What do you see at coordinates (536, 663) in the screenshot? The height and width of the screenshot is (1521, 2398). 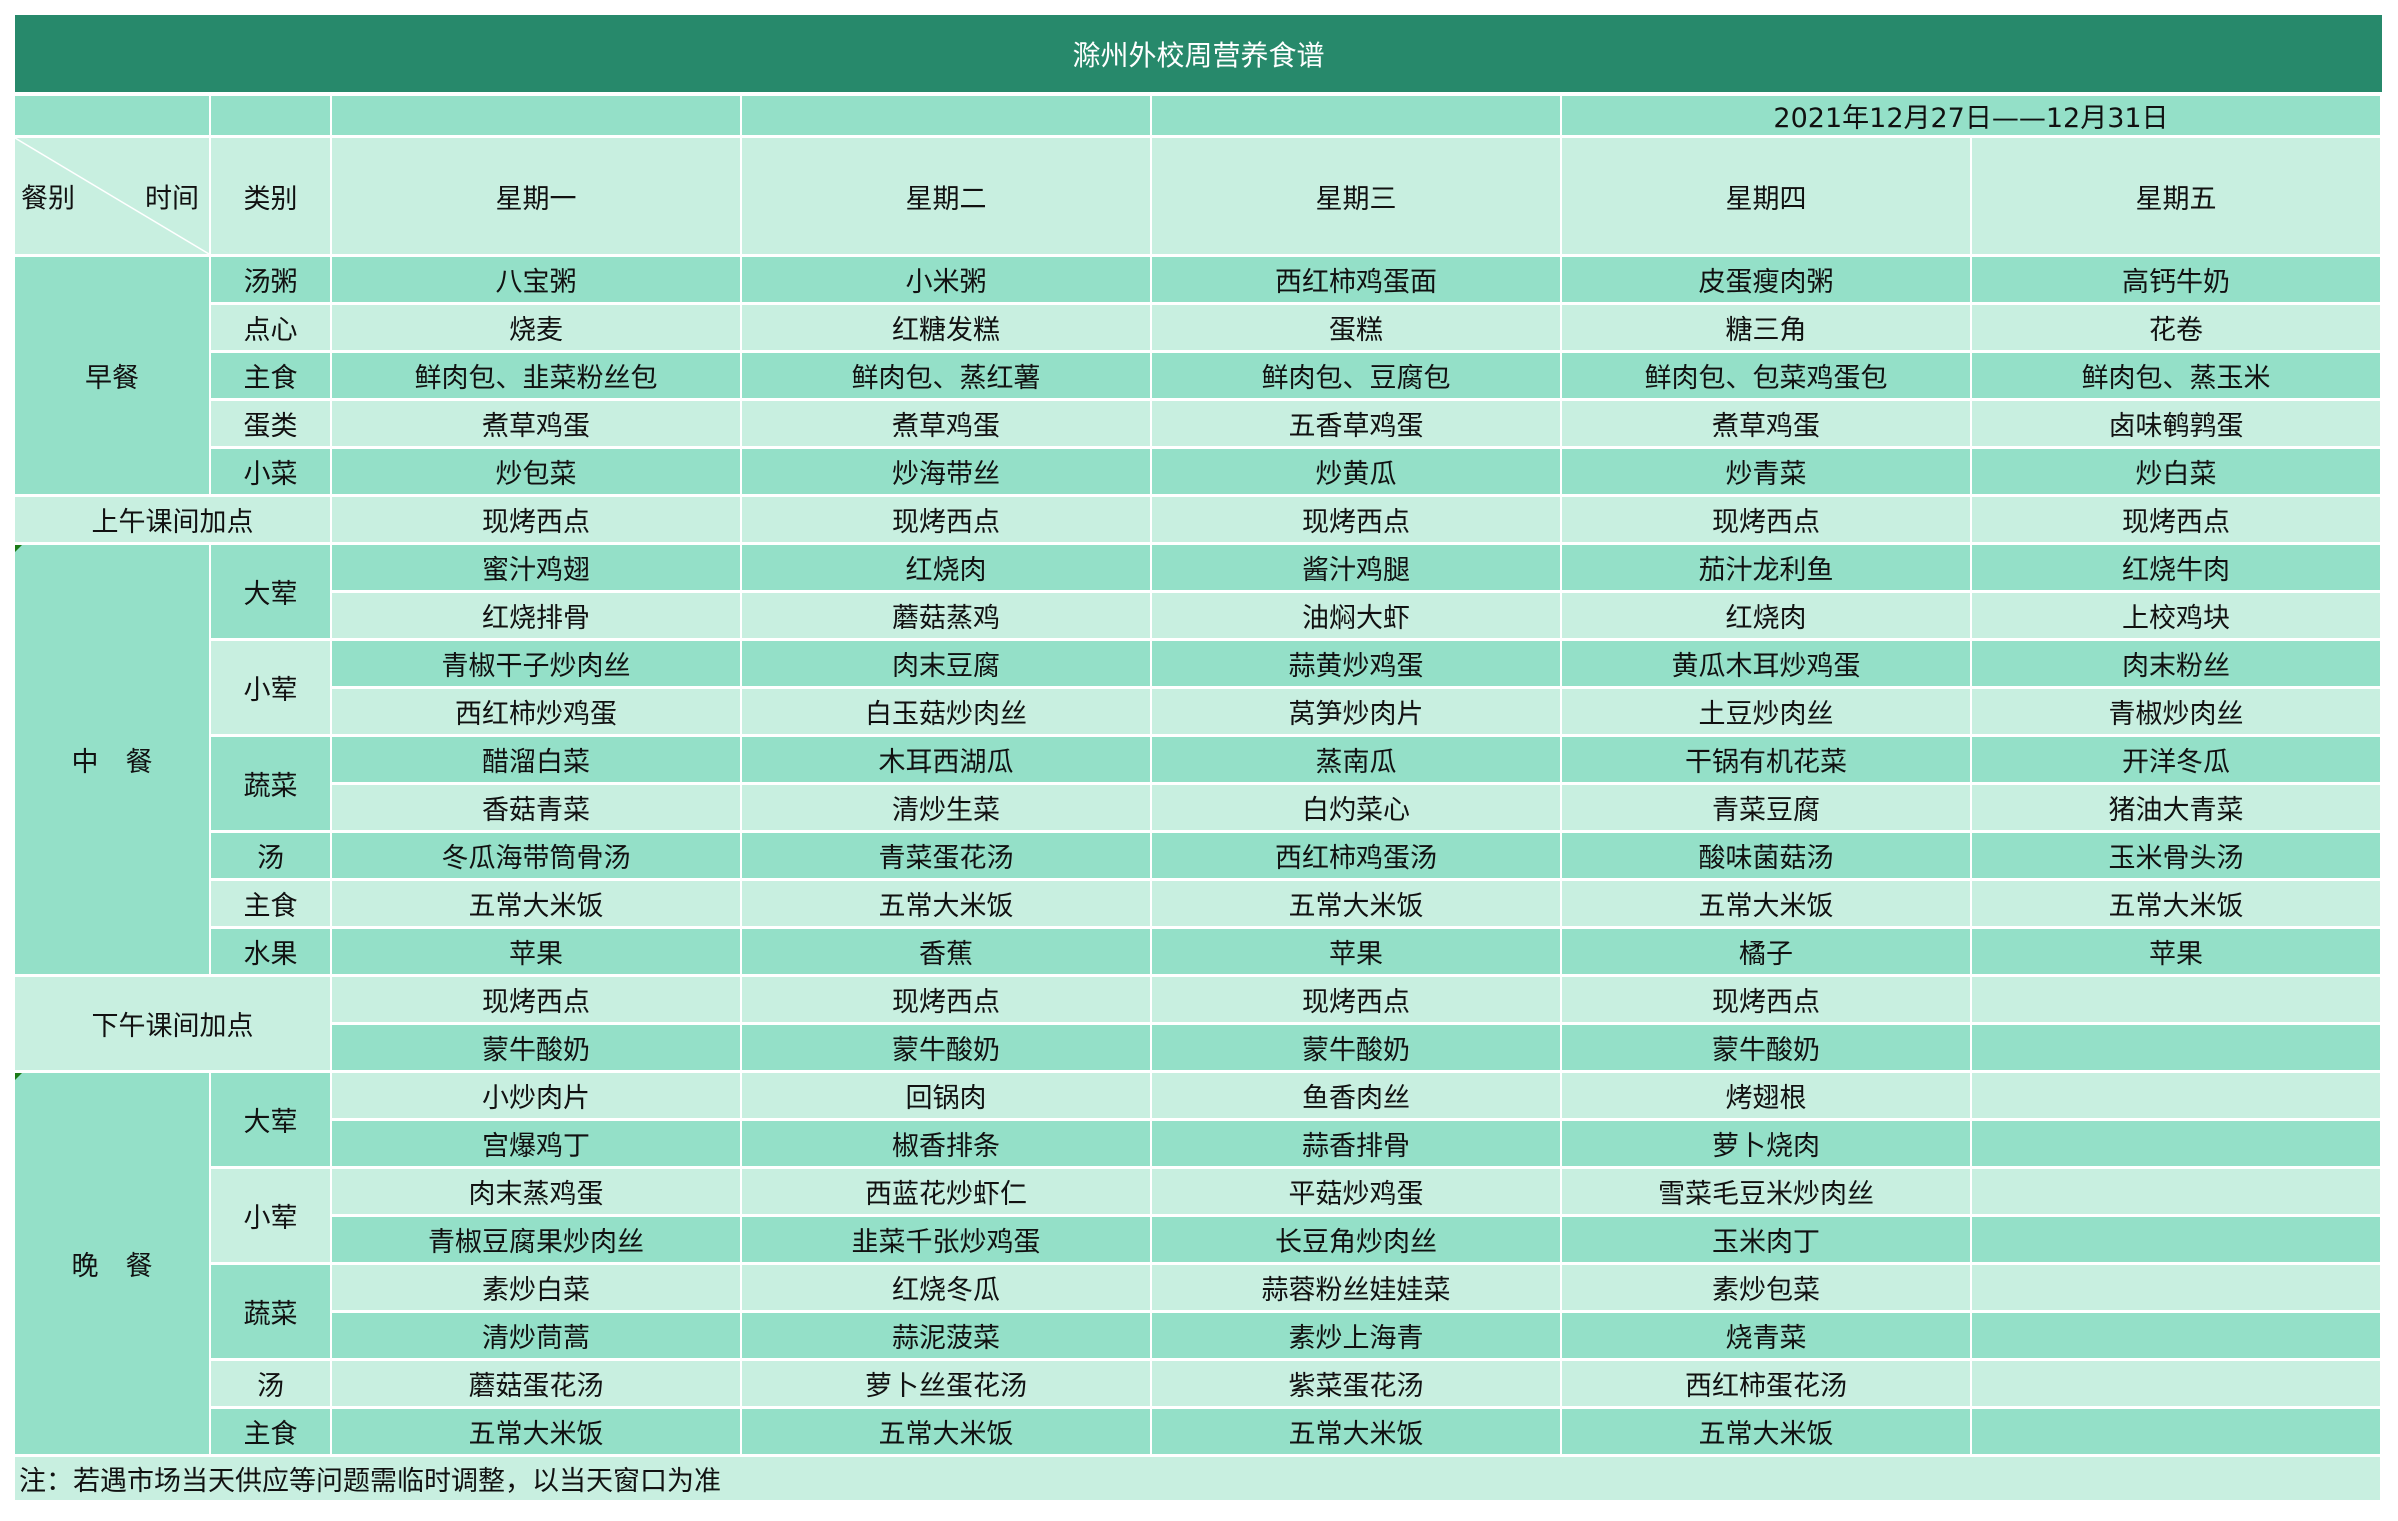 I see `dish-cell: 青椒干子炒肉丝` at bounding box center [536, 663].